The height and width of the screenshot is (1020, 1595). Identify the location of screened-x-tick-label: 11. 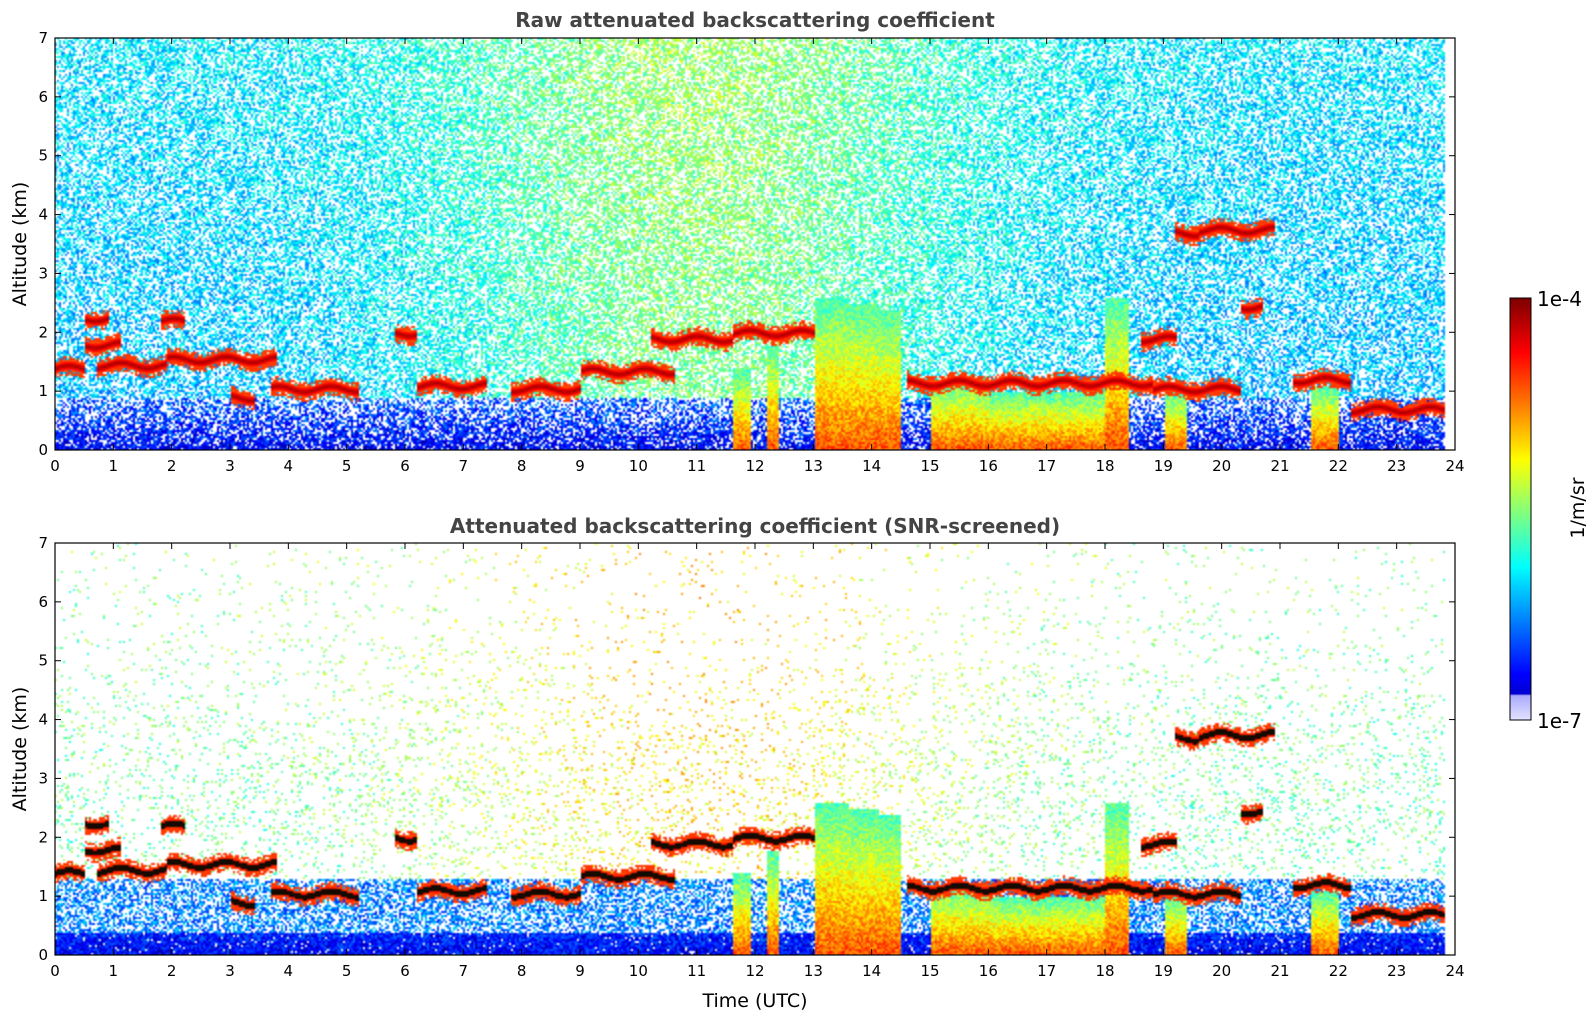
(696, 971).